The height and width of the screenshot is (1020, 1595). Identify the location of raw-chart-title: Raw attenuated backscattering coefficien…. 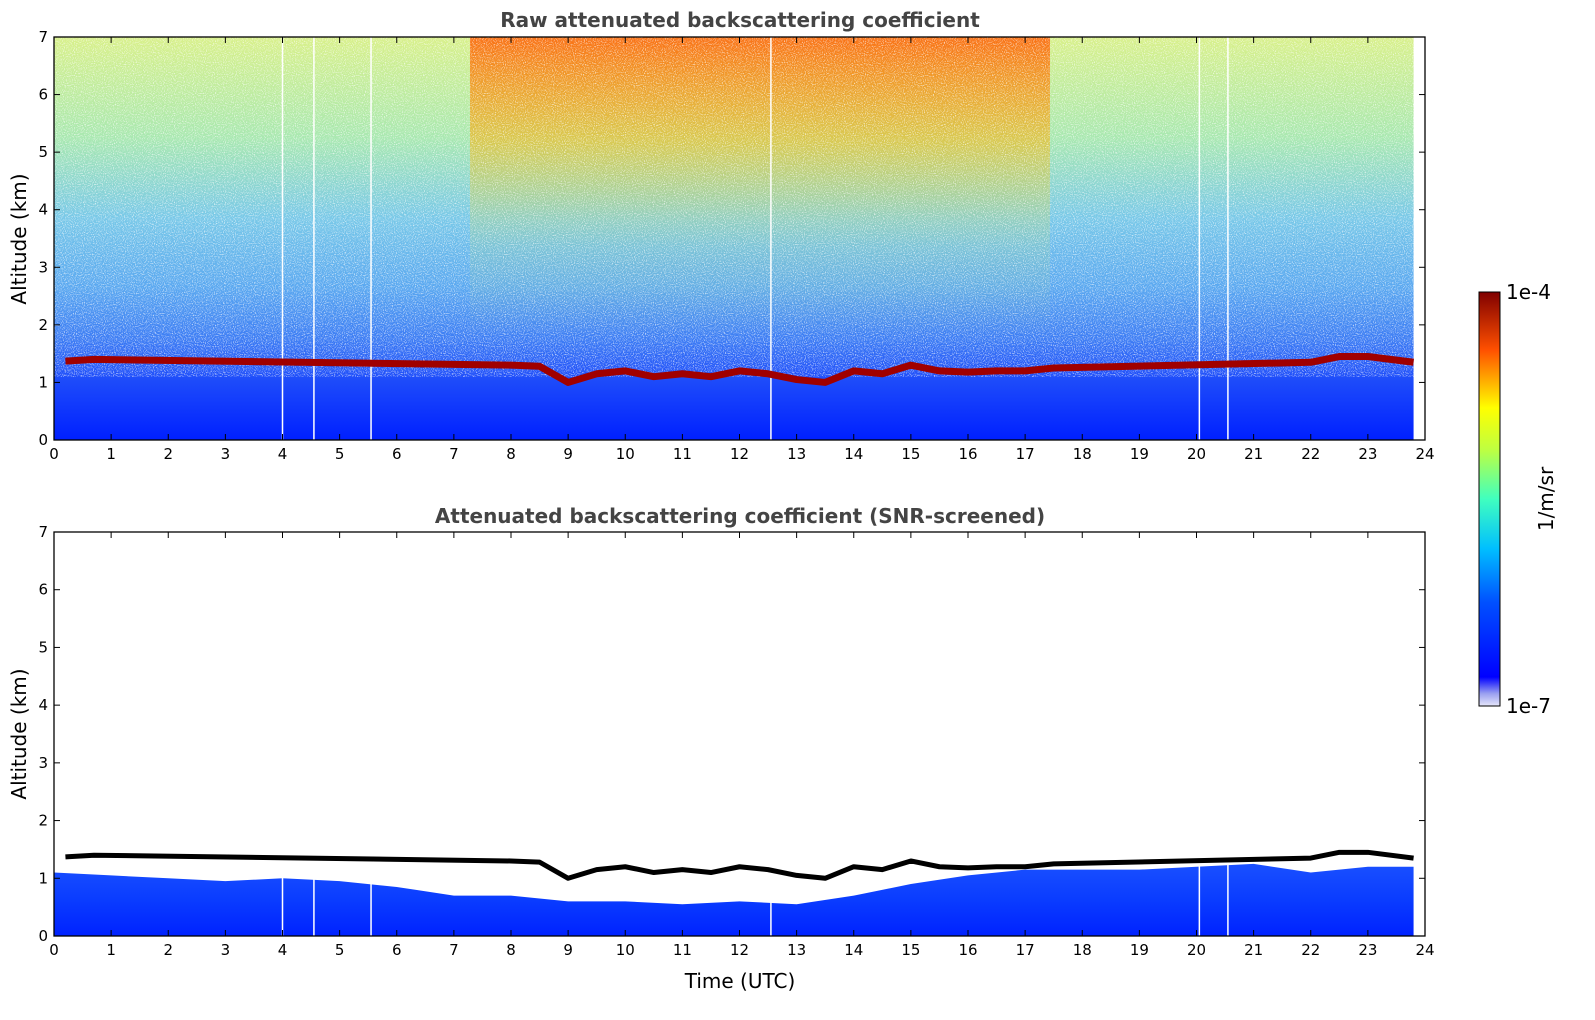
(740, 20).